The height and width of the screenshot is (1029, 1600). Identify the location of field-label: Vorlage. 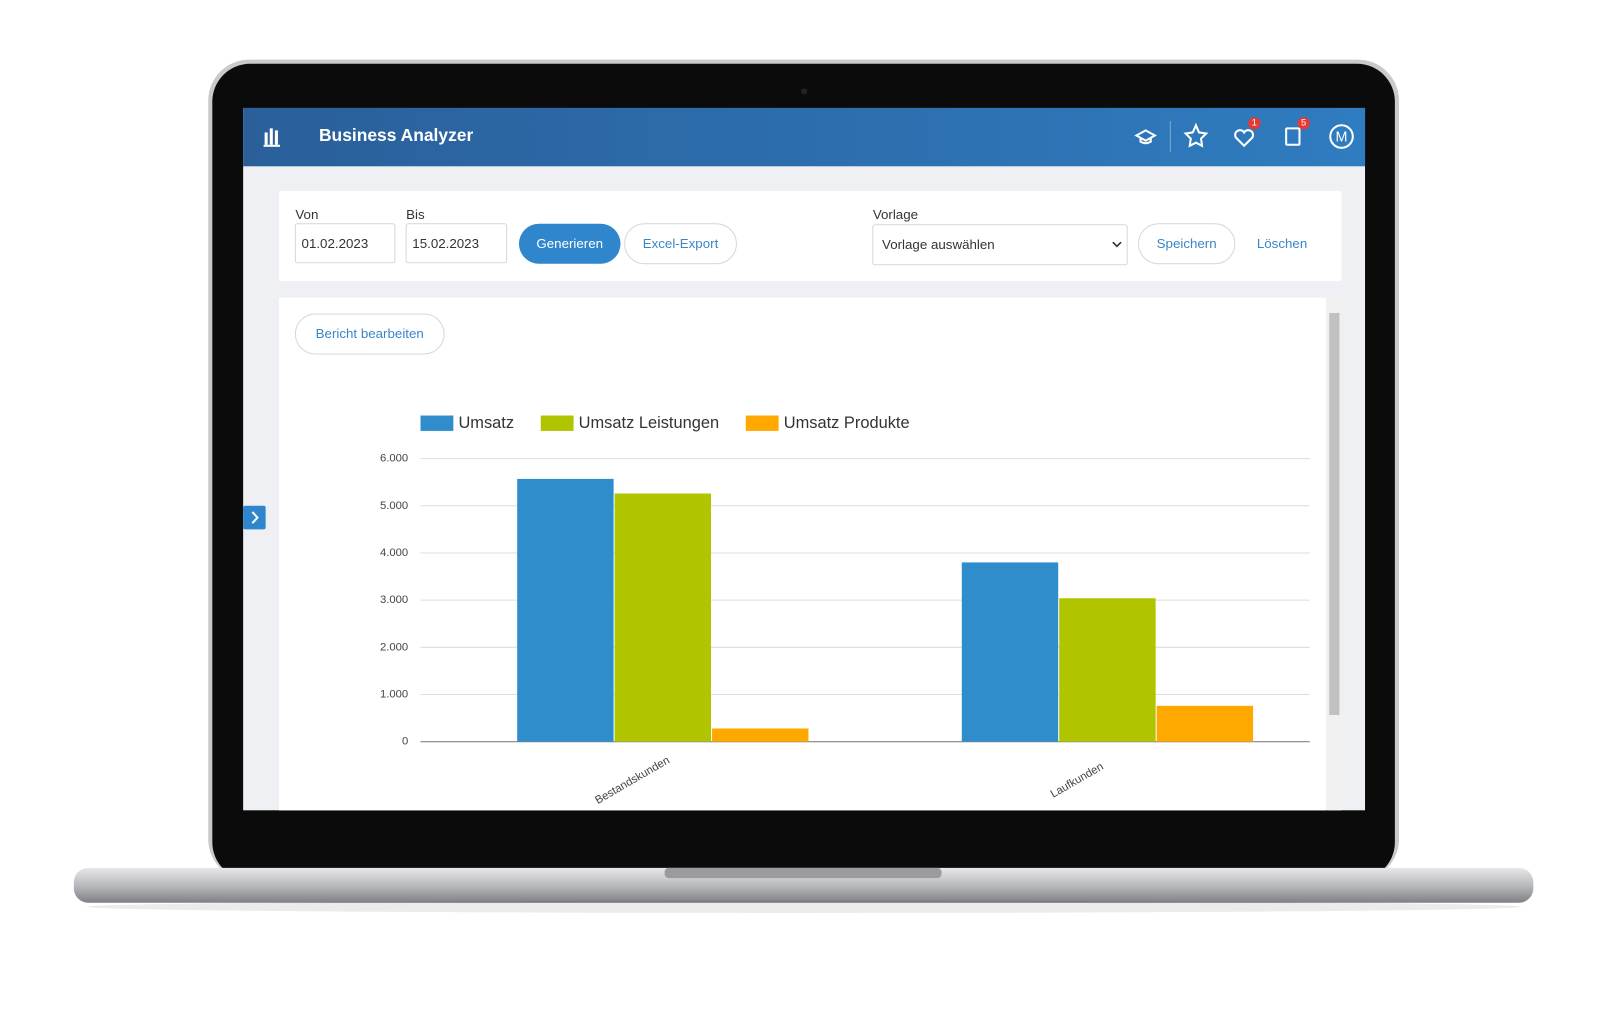
(895, 214).